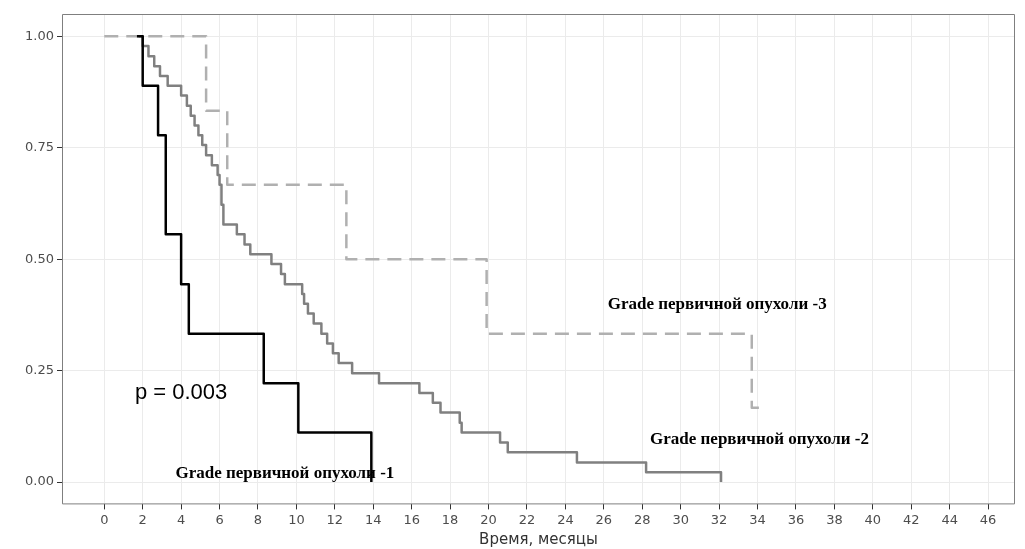 This screenshot has width=1025, height=549. Describe the element at coordinates (717, 304) in the screenshot. I see `series-label: Grade первичной опухоли -3` at that location.